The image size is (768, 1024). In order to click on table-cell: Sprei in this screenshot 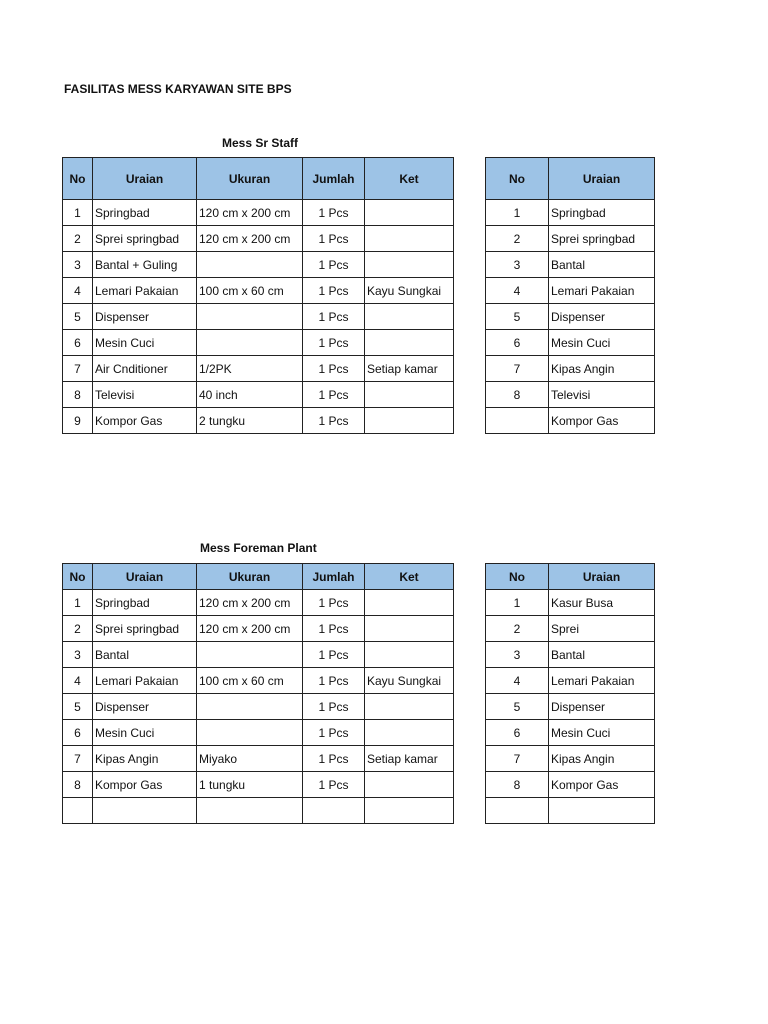, I will do `click(601, 628)`.